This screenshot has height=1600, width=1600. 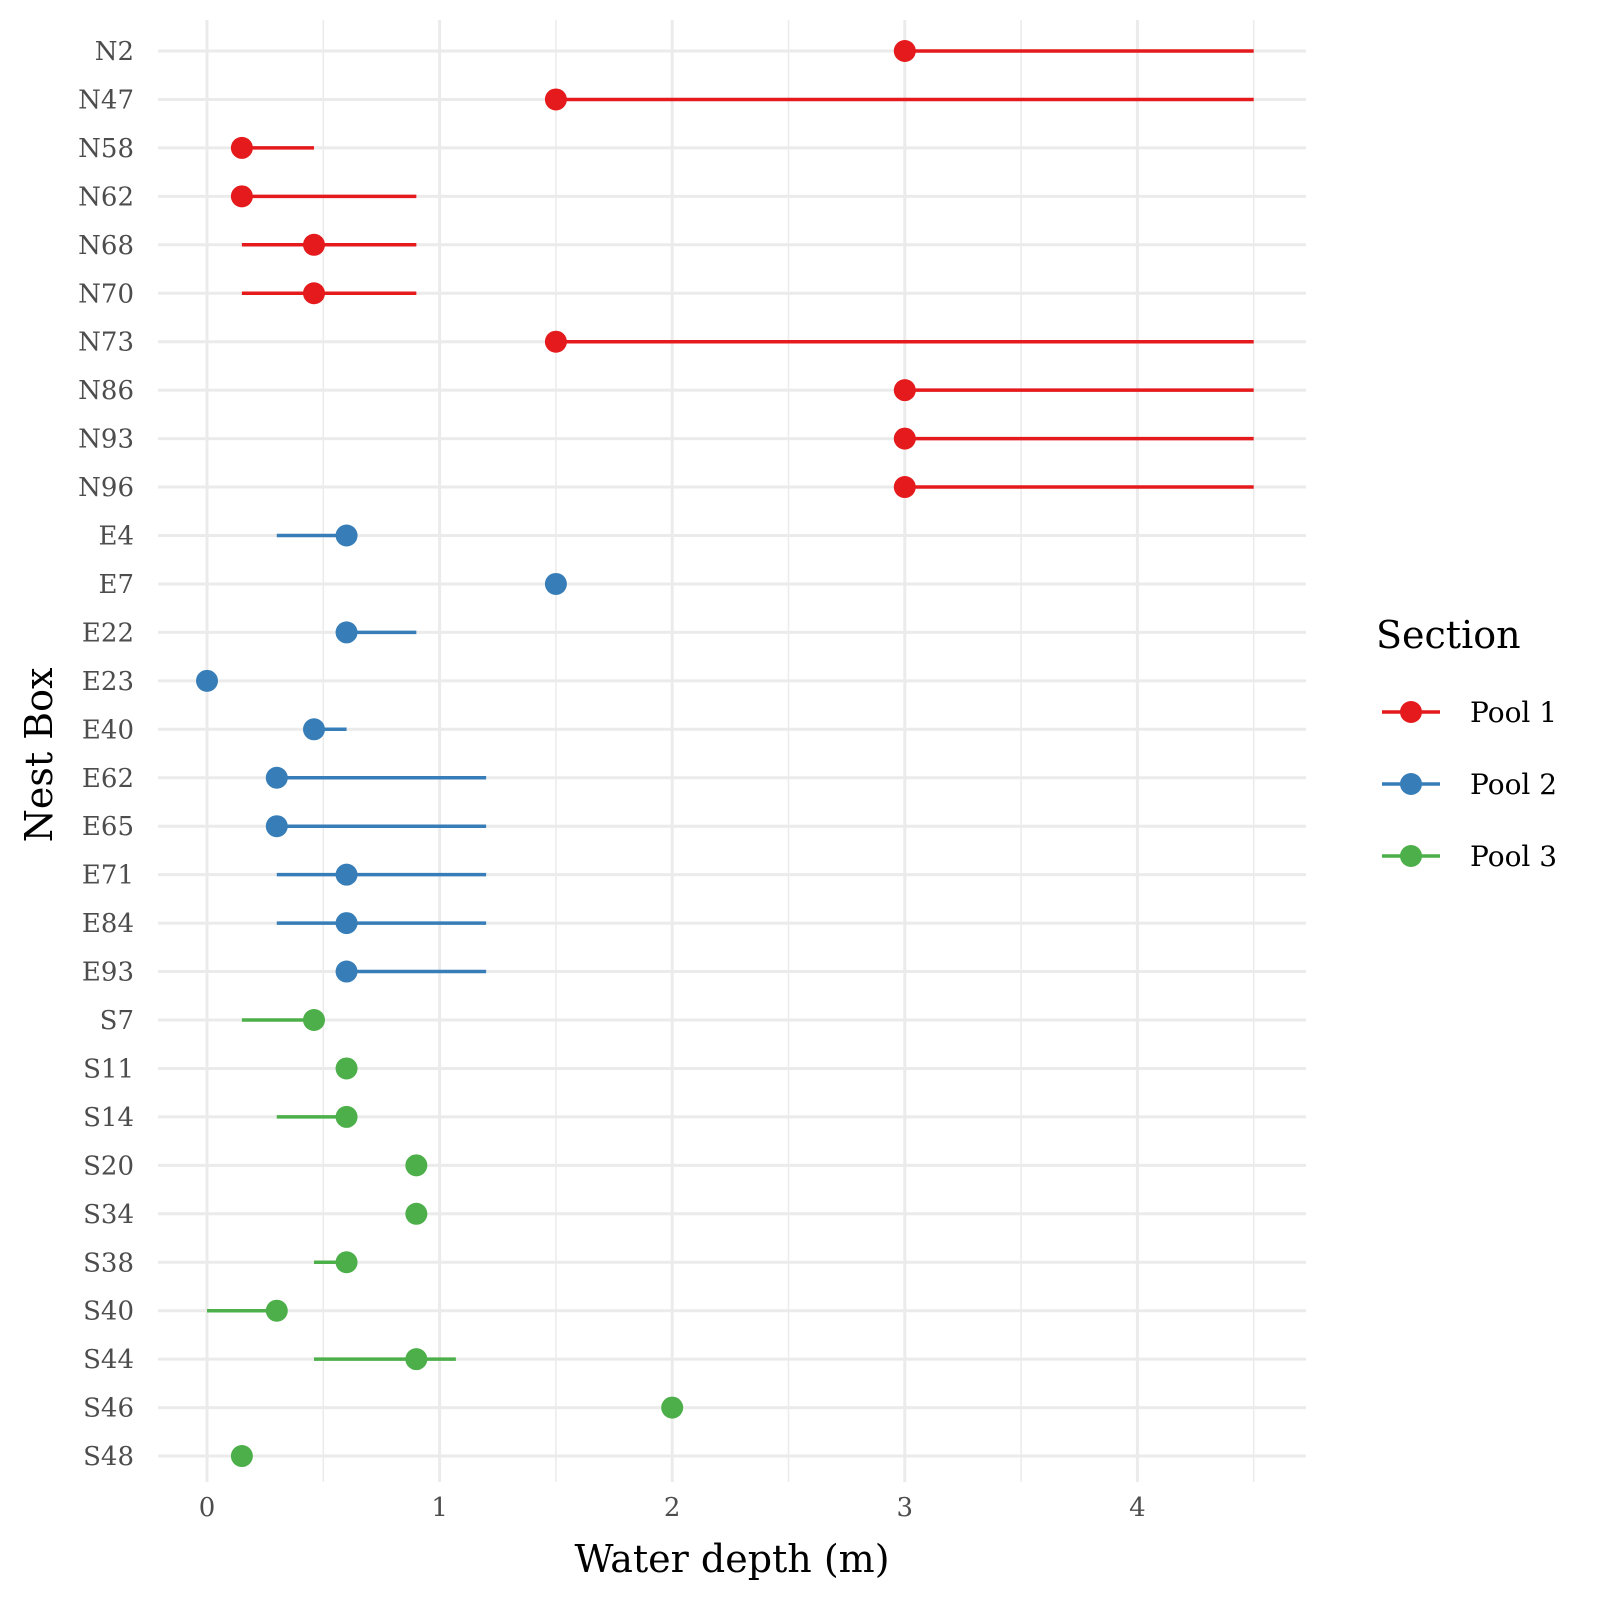 What do you see at coordinates (106, 488) in the screenshot?
I see `y-tick-label: N96` at bounding box center [106, 488].